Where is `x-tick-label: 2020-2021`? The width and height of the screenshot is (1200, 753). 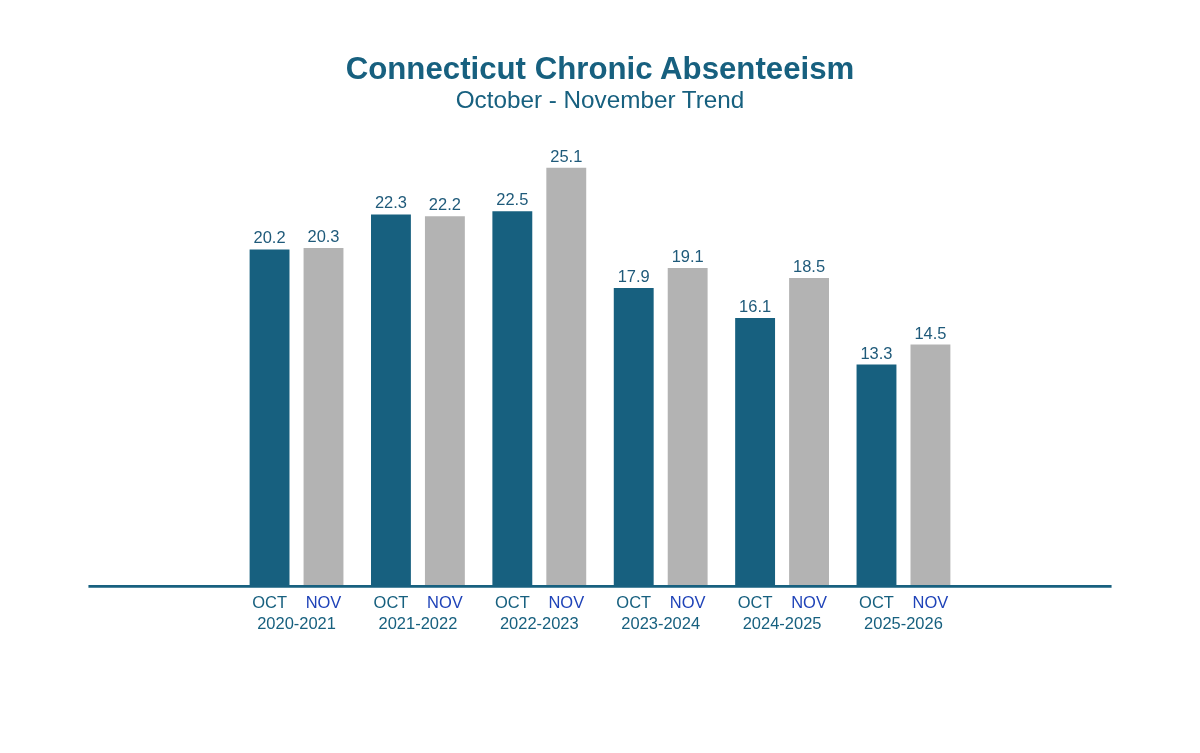 x-tick-label: 2020-2021 is located at coordinates (296, 623).